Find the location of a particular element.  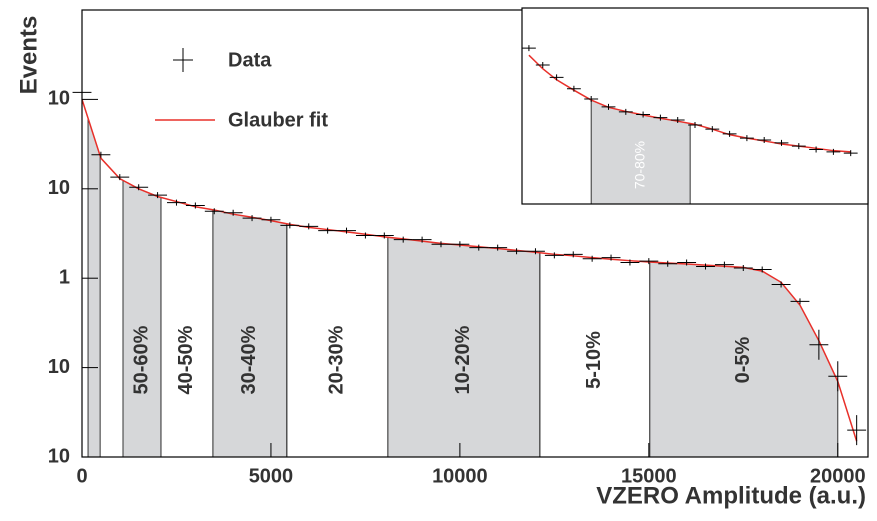

band-label: 40-50% is located at coordinates (186, 359).